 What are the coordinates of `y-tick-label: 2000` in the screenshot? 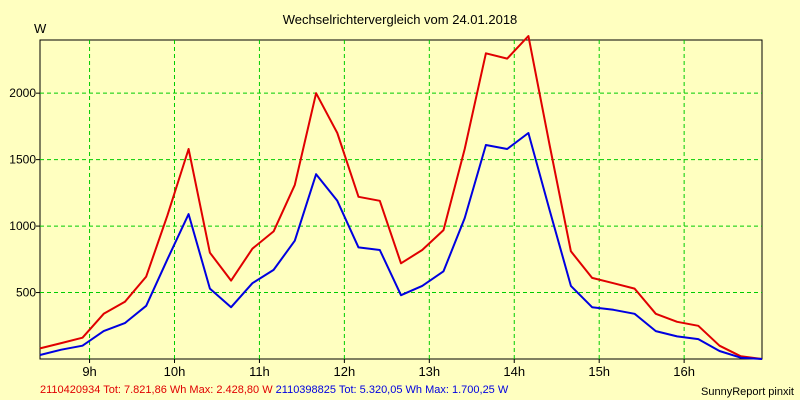 It's located at (22, 93).